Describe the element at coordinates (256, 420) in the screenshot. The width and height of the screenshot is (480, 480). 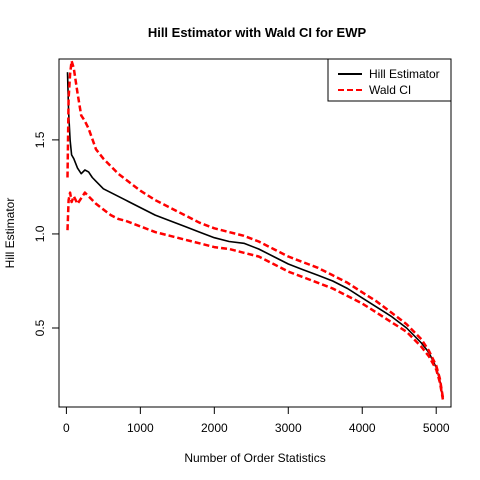
I see `x-axis: 0 1000 2000 3000 4000 5000` at that location.